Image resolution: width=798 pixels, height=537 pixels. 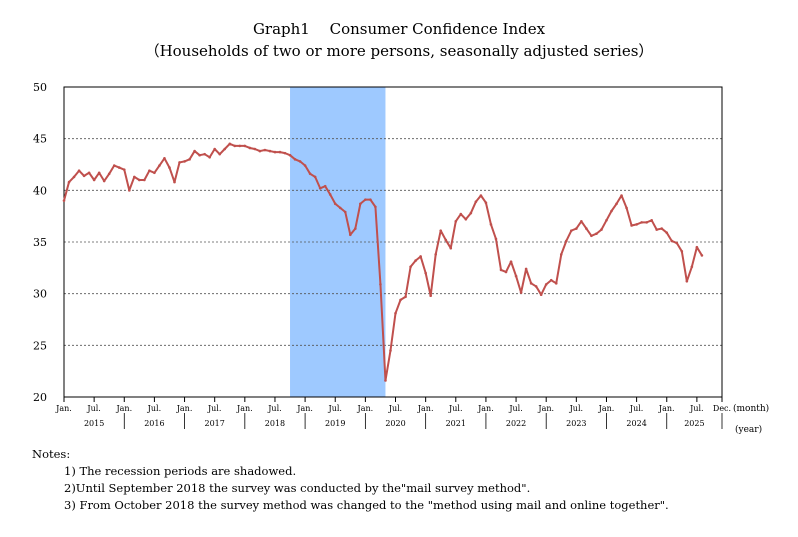 I want to click on y-tick-label: 45, so click(x=40, y=139).